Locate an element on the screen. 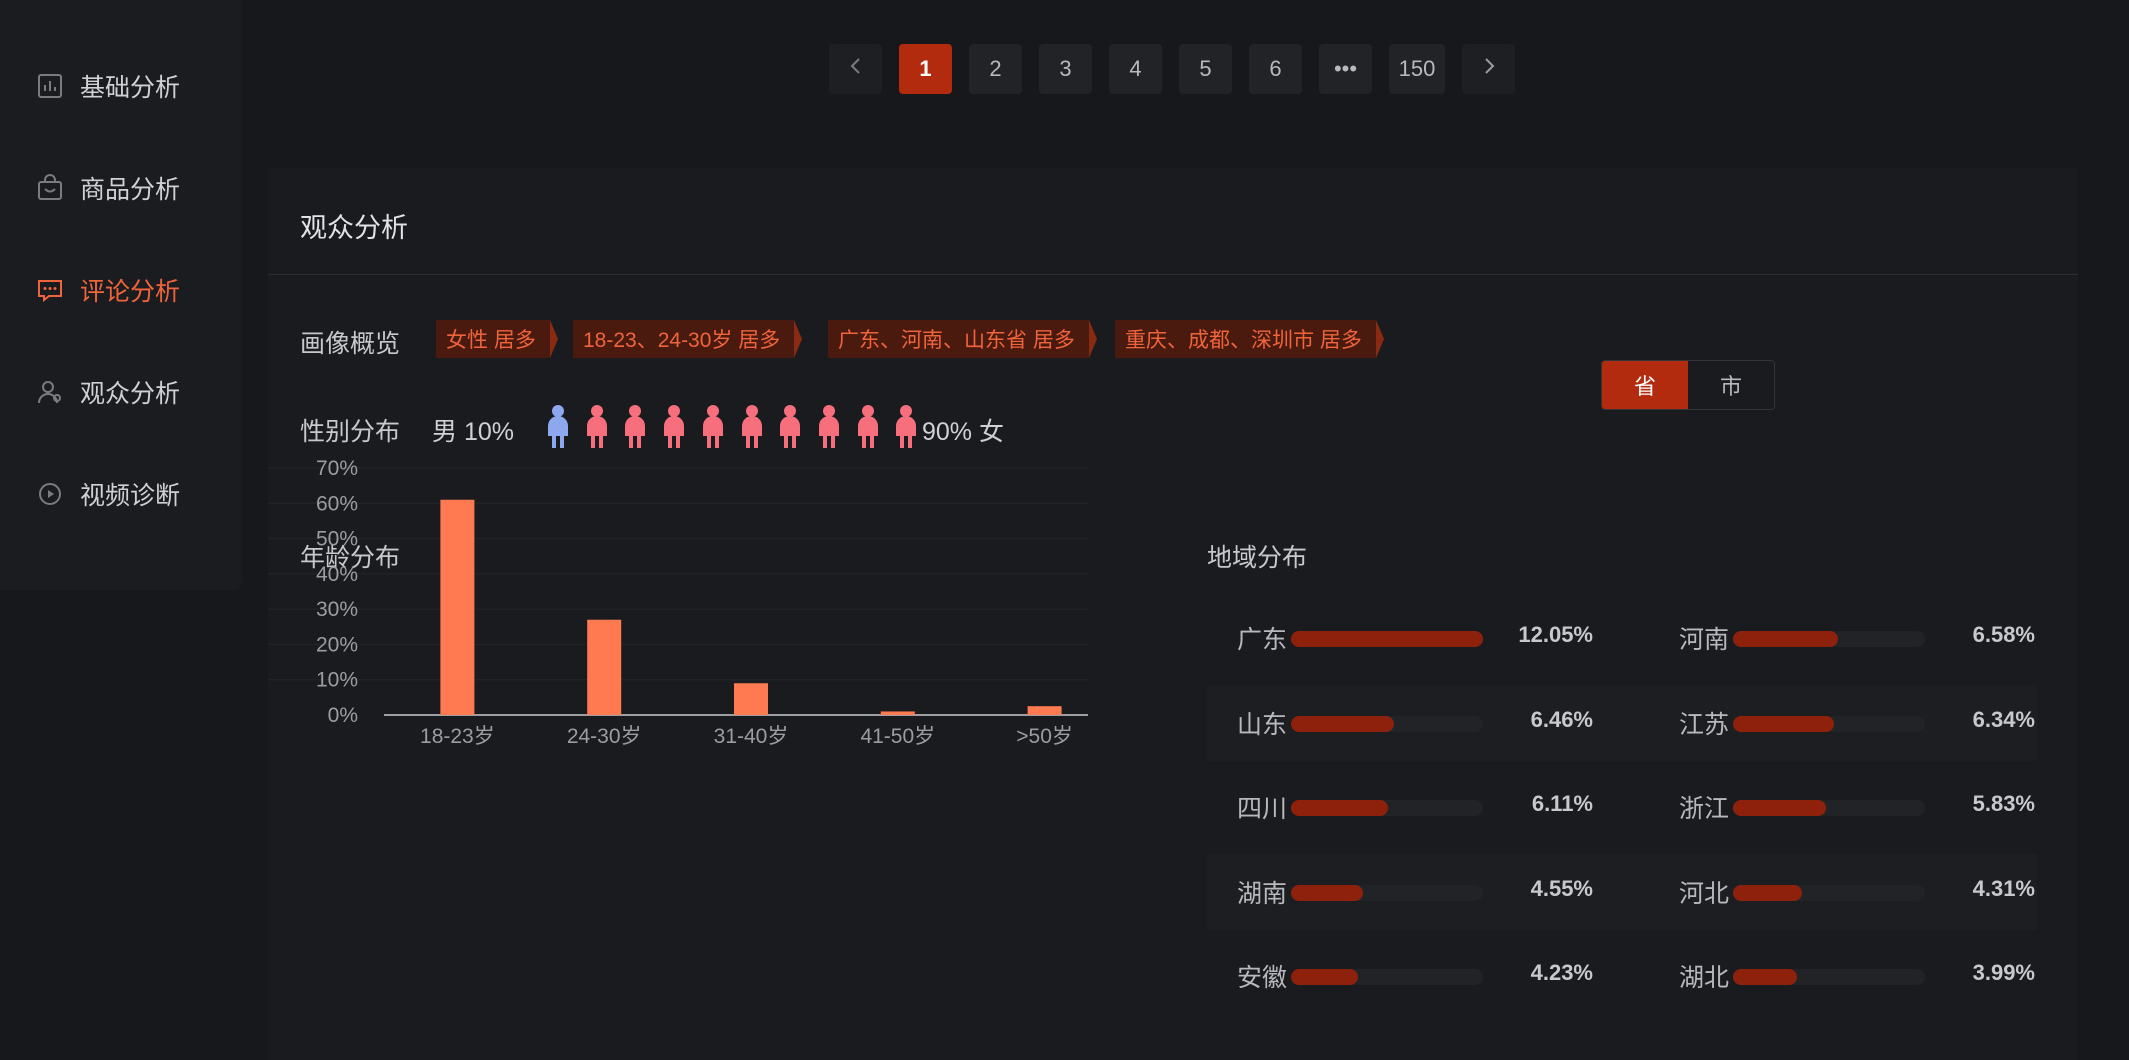 This screenshot has width=2129, height=1060. region-item: 河南 6.58% is located at coordinates (1859, 638).